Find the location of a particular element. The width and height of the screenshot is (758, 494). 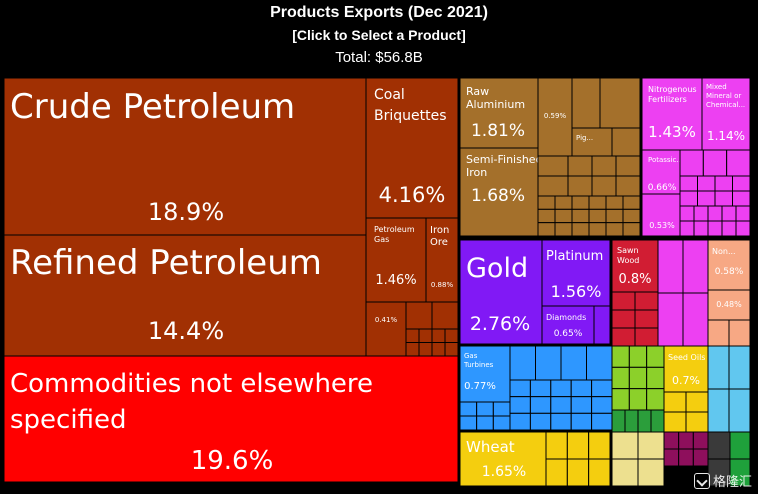

tile-metal-b is located at coordinates (620, 103).